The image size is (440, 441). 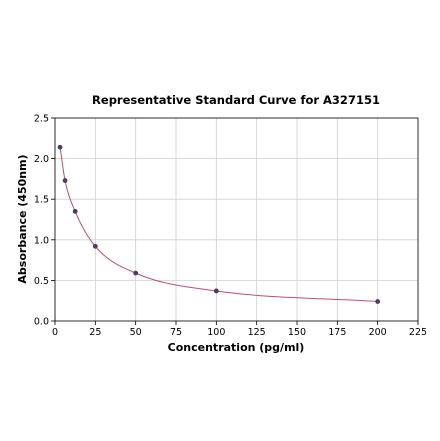 I want to click on x-axis-ticks: 0 25 50 75 100 125 150 175 200 225, so click(x=239, y=329).